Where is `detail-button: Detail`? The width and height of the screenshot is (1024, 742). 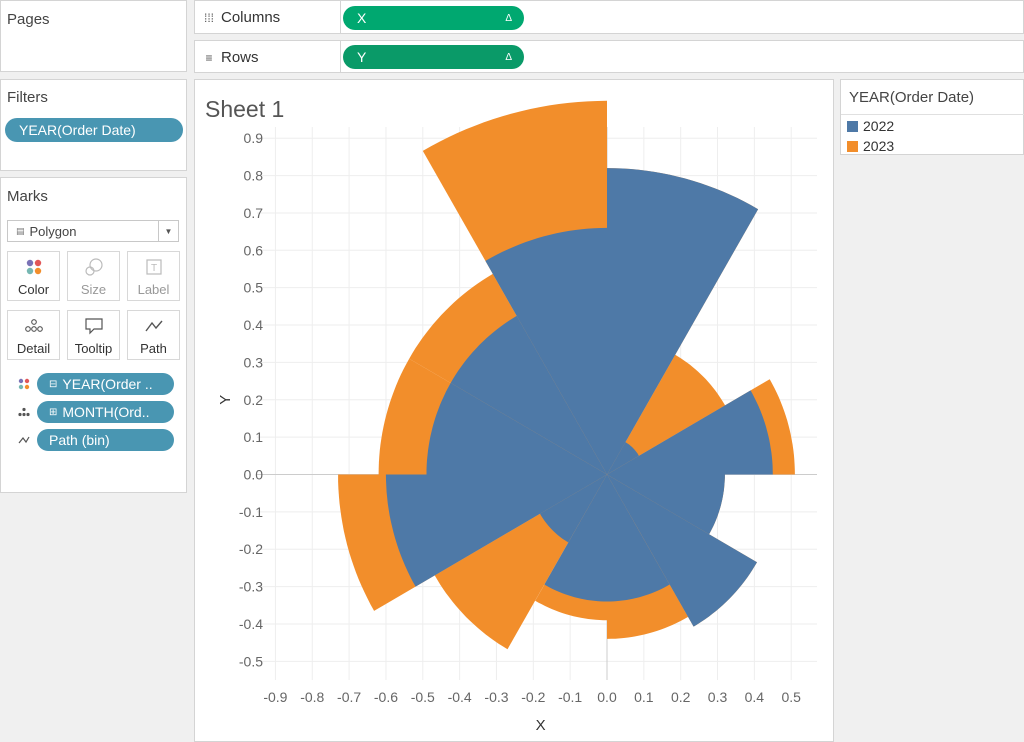 detail-button: Detail is located at coordinates (33, 335).